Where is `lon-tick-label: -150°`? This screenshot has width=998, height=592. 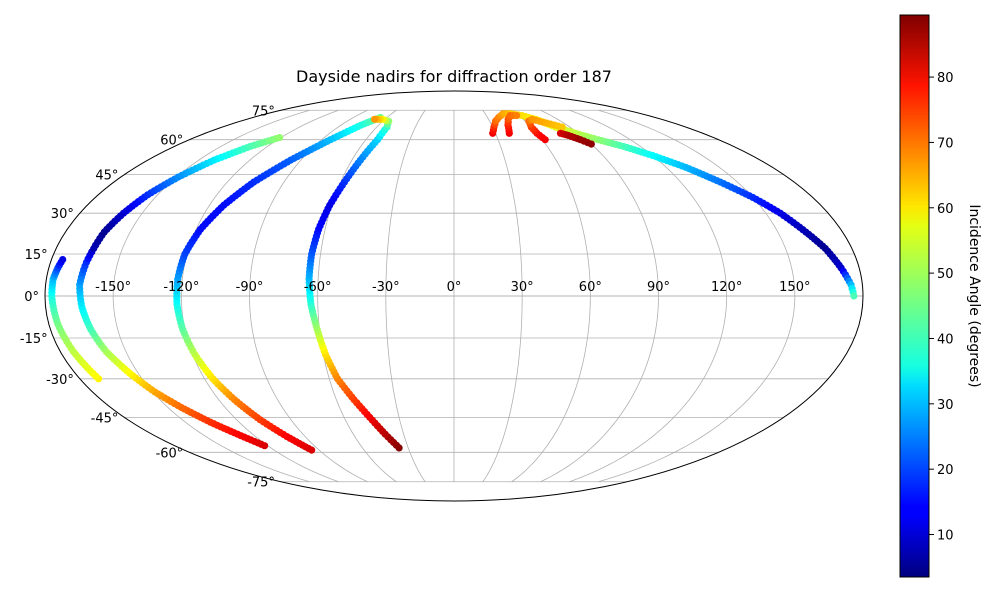 lon-tick-label: -150° is located at coordinates (113, 287).